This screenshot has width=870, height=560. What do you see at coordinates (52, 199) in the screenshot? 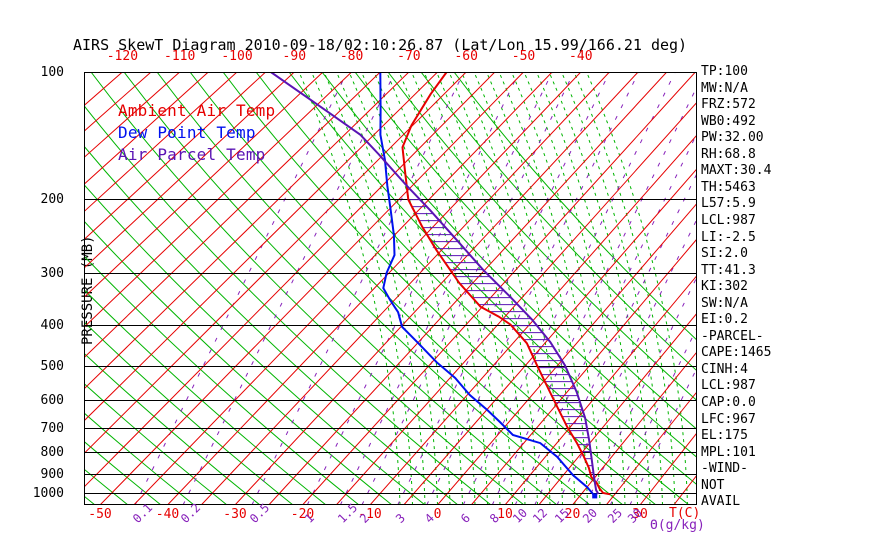
I see `pressure-label: 200` at bounding box center [52, 199].